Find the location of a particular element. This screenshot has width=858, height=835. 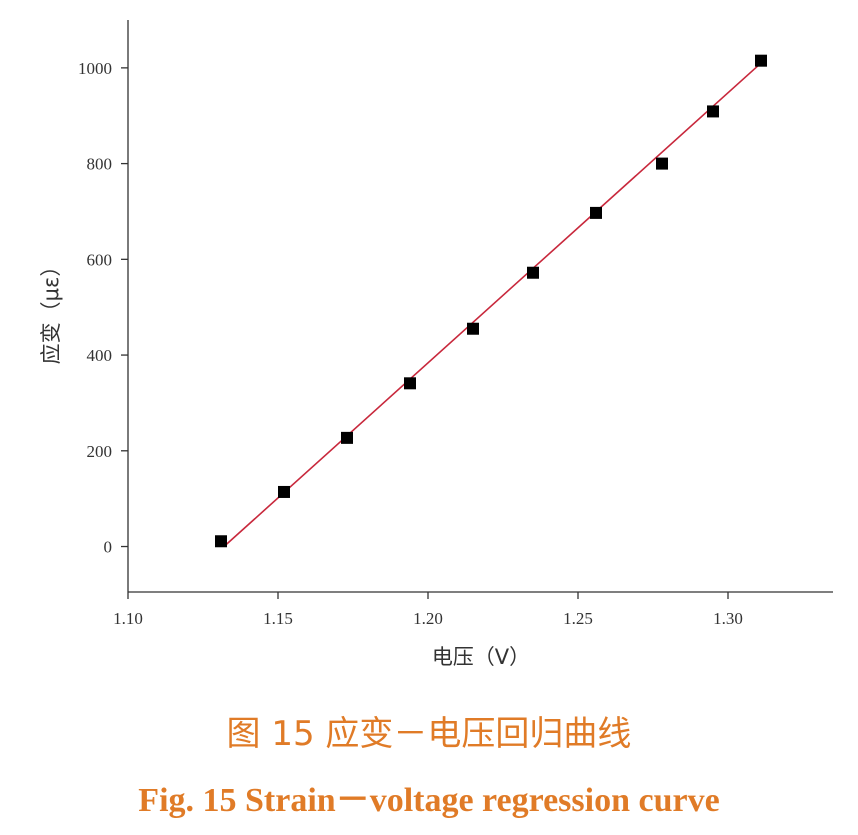

figure-caption-en: Fig. 15 Strain－voltage regression curve is located at coordinates (429, 800).